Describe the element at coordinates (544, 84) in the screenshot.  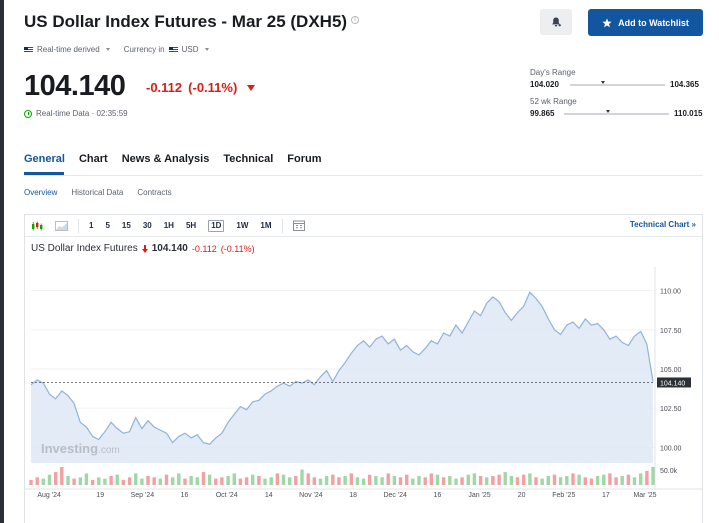
I see `day-range-low: 104.020` at that location.